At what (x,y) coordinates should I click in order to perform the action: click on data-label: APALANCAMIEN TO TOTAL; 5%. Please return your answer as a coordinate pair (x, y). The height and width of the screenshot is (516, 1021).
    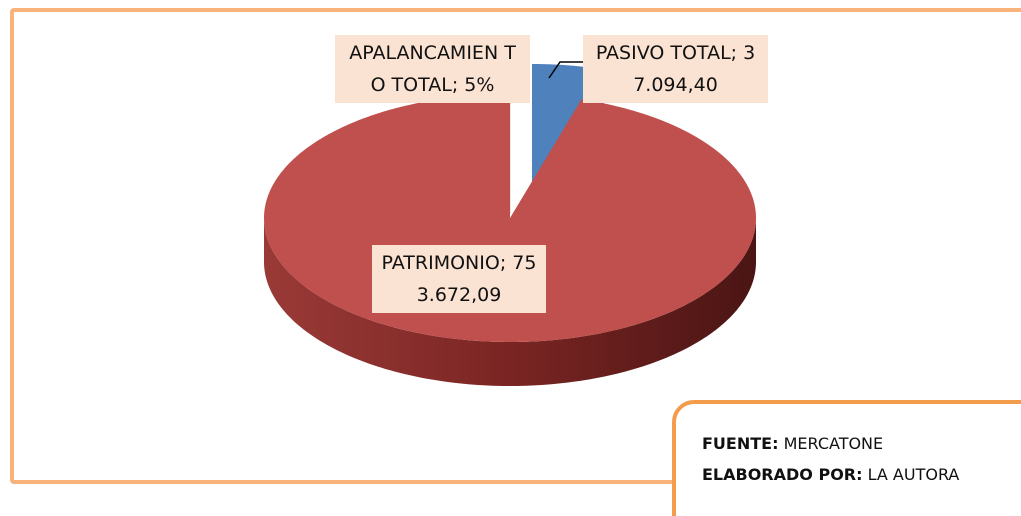
    Looking at the image, I should click on (432, 69).